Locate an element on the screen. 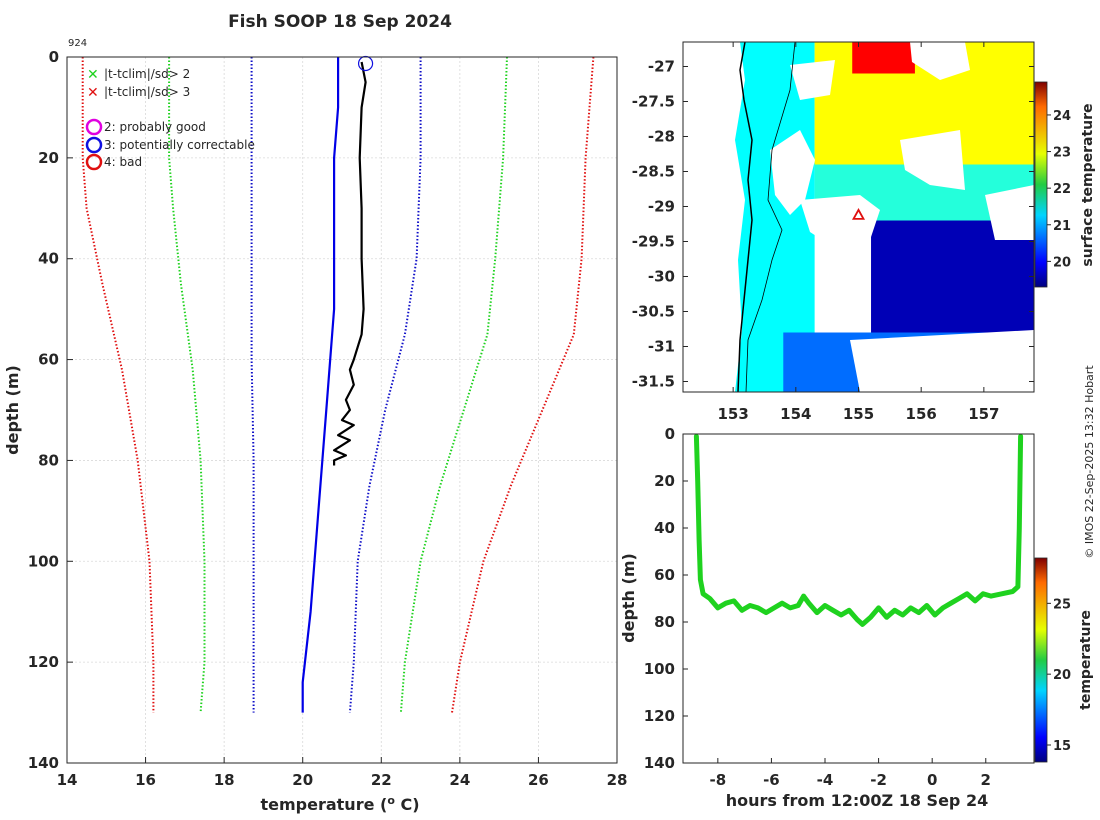 This screenshot has height=820, width=1100. temp-colorbar-tick-label: 15 is located at coordinates (1062, 746).